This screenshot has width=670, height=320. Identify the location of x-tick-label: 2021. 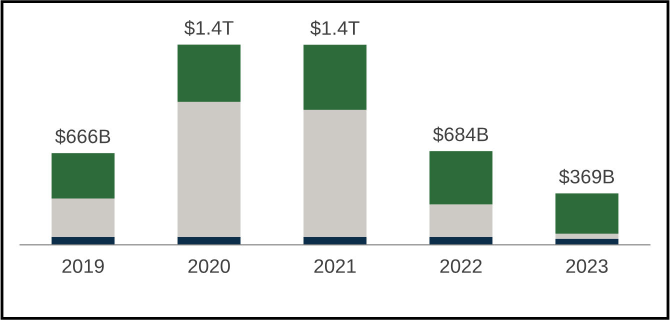
(335, 266).